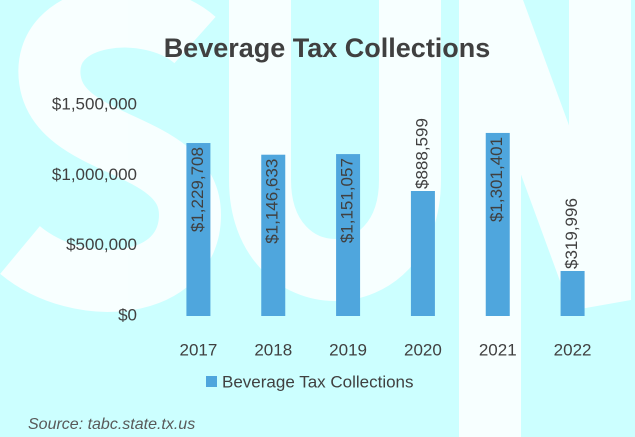  Describe the element at coordinates (327, 48) in the screenshot. I see `chart-title: Beverage Tax Collections` at that location.